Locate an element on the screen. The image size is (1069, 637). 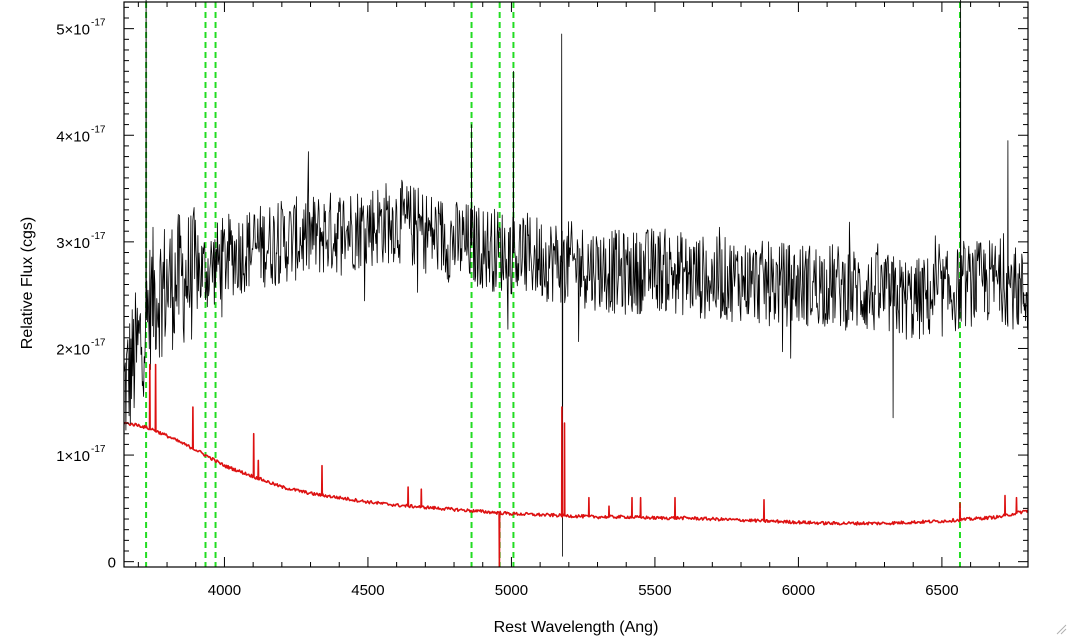
y-tick-label: 4×10 -17 is located at coordinates (81, 134).